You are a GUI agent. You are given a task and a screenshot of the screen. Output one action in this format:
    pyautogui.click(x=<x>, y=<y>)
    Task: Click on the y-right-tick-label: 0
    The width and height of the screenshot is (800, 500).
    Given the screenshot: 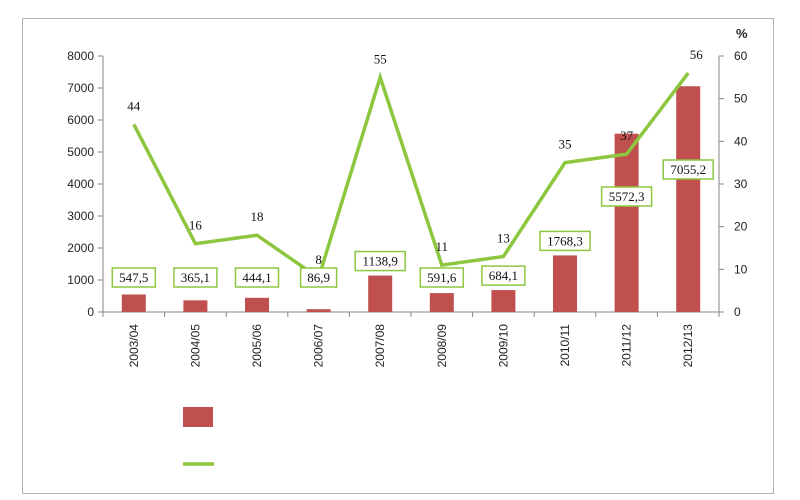 What is the action you would take?
    pyautogui.click(x=737, y=312)
    